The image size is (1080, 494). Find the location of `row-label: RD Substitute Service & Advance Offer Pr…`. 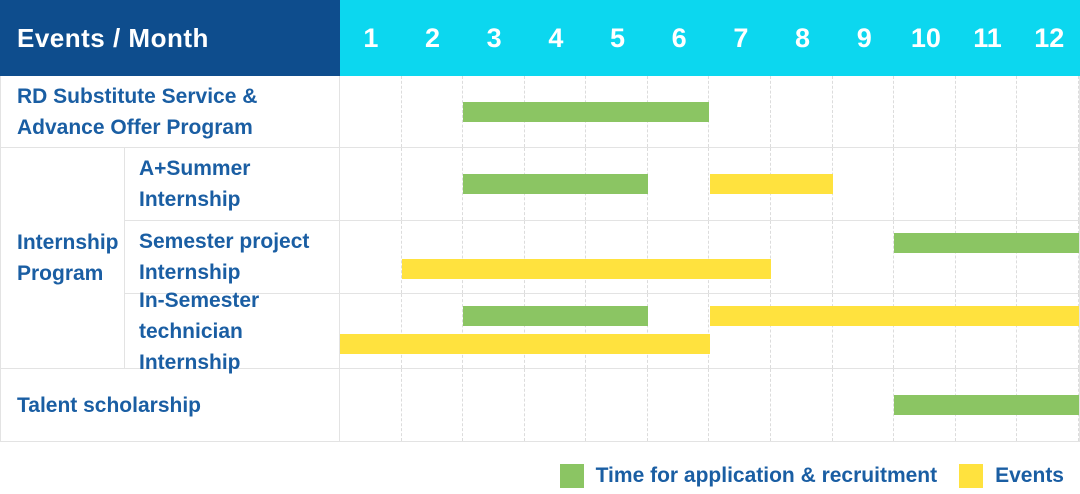

row-label: RD Substitute Service & Advance Offer Pr… is located at coordinates (137, 111).